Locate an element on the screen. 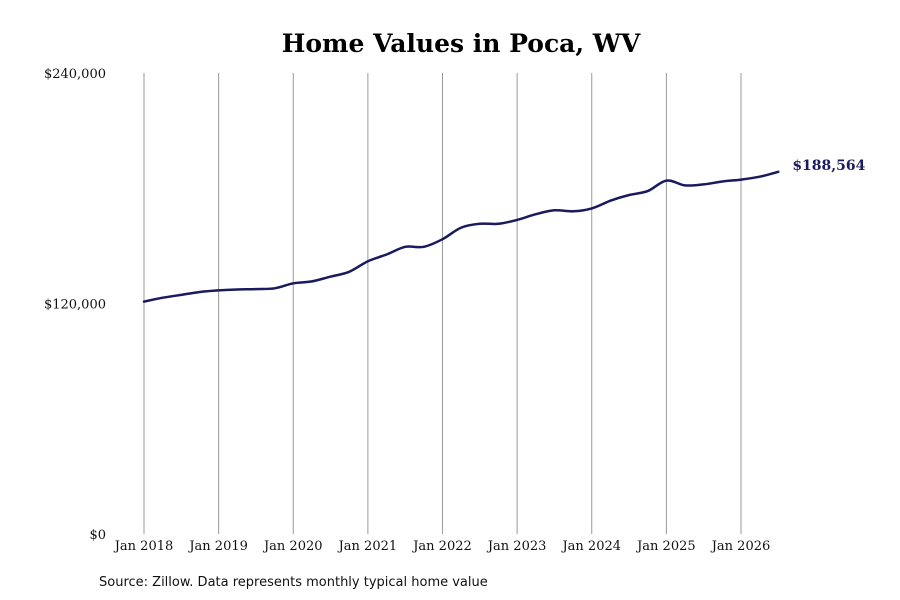 Image resolution: width=900 pixels, height=600 pixels. x-tick-label: Jan 2021 is located at coordinates (367, 546).